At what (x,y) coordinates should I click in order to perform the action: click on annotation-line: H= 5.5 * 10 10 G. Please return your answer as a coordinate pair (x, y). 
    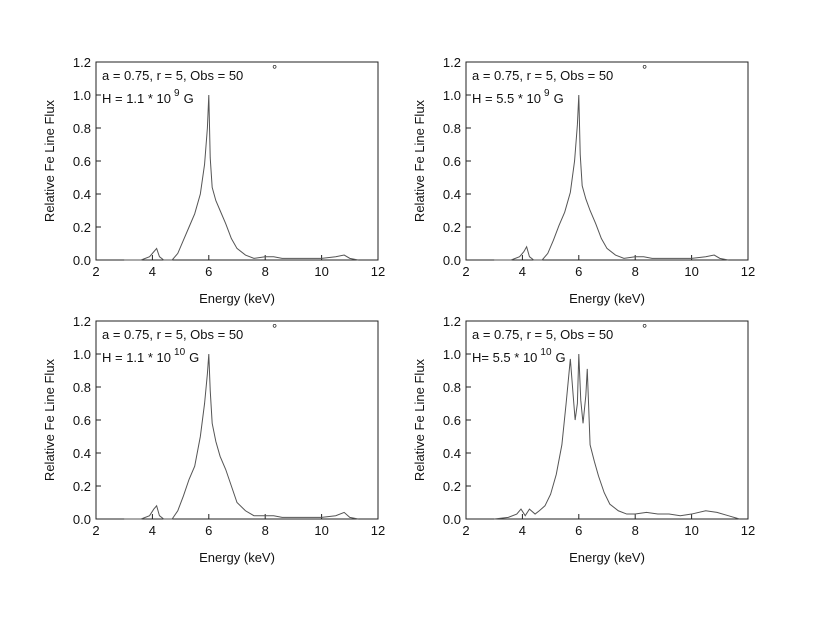
    Looking at the image, I should click on (519, 356).